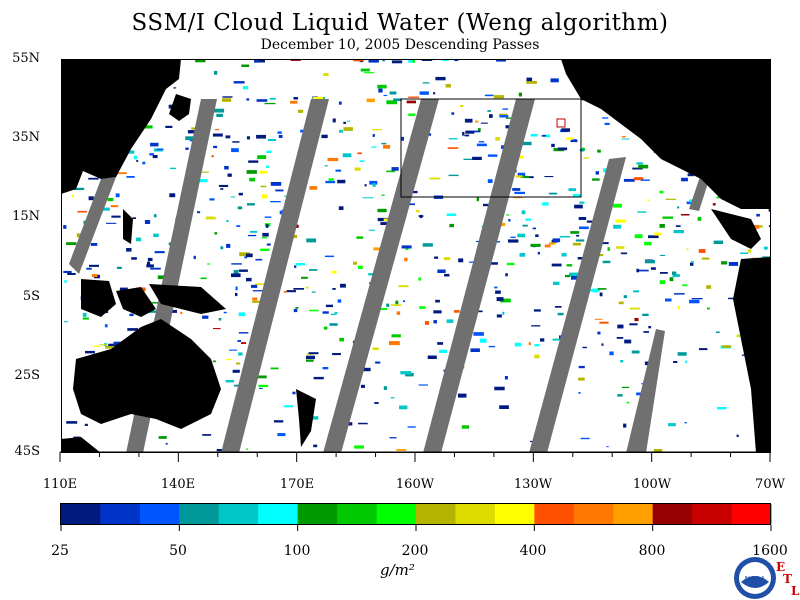 Image resolution: width=800 pixels, height=600 pixels. Describe the element at coordinates (31, 296) in the screenshot. I see `lat-label-5s: 5S` at that location.